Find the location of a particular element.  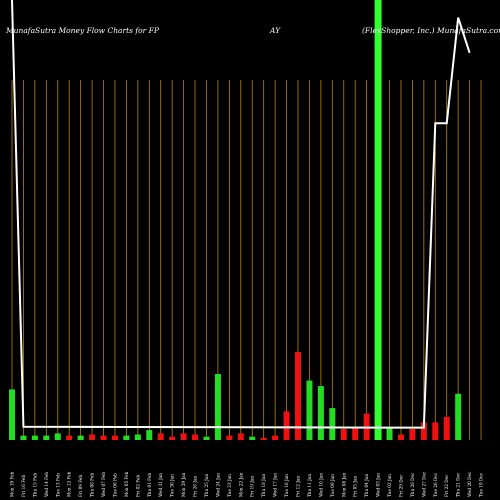

x-tick-label: Fri 26 Jan is located at coordinates (195, 486).